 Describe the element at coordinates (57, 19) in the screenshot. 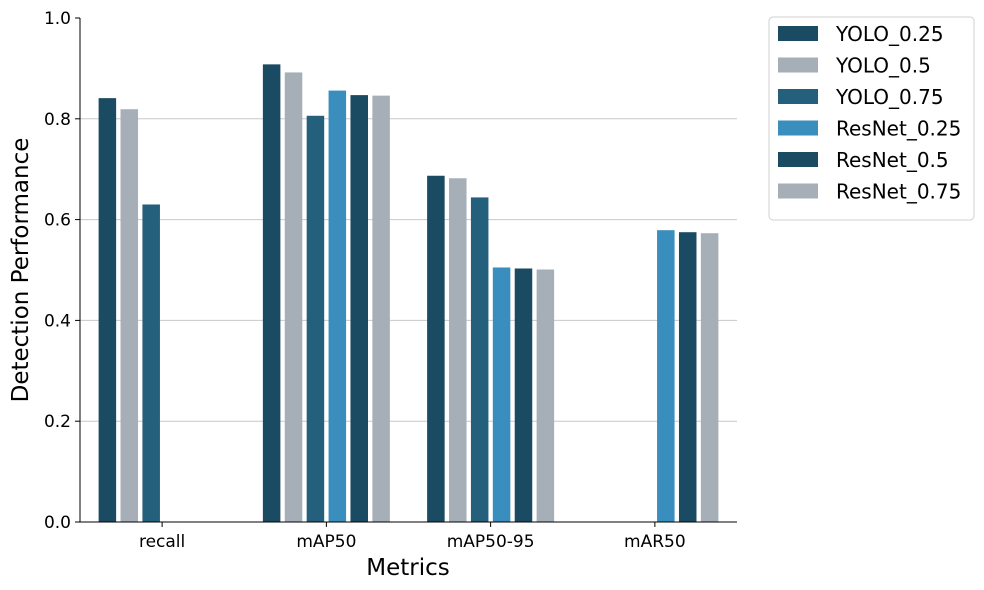

I see `y-tick-label: 1.0` at that location.